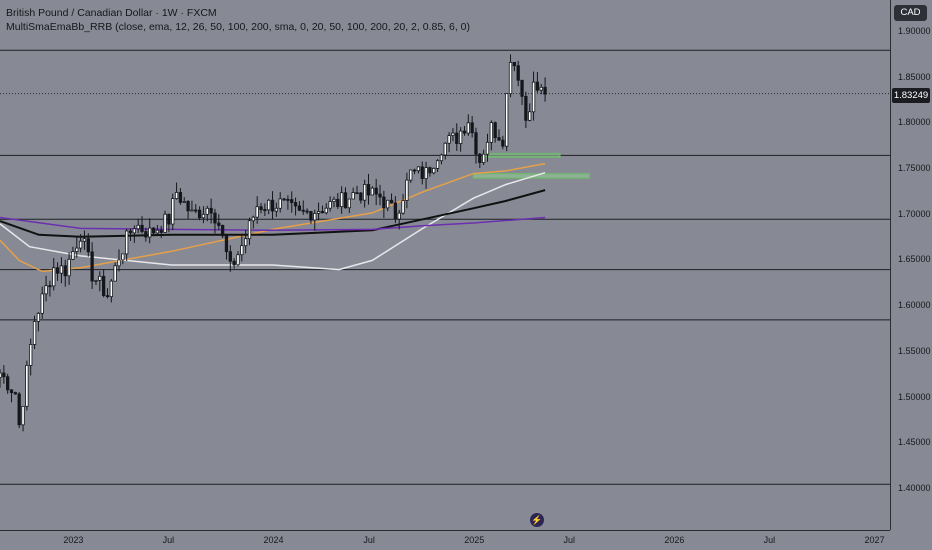 This screenshot has width=932, height=550. Describe the element at coordinates (522, 155) in the screenshot. I see `support-zone` at that location.